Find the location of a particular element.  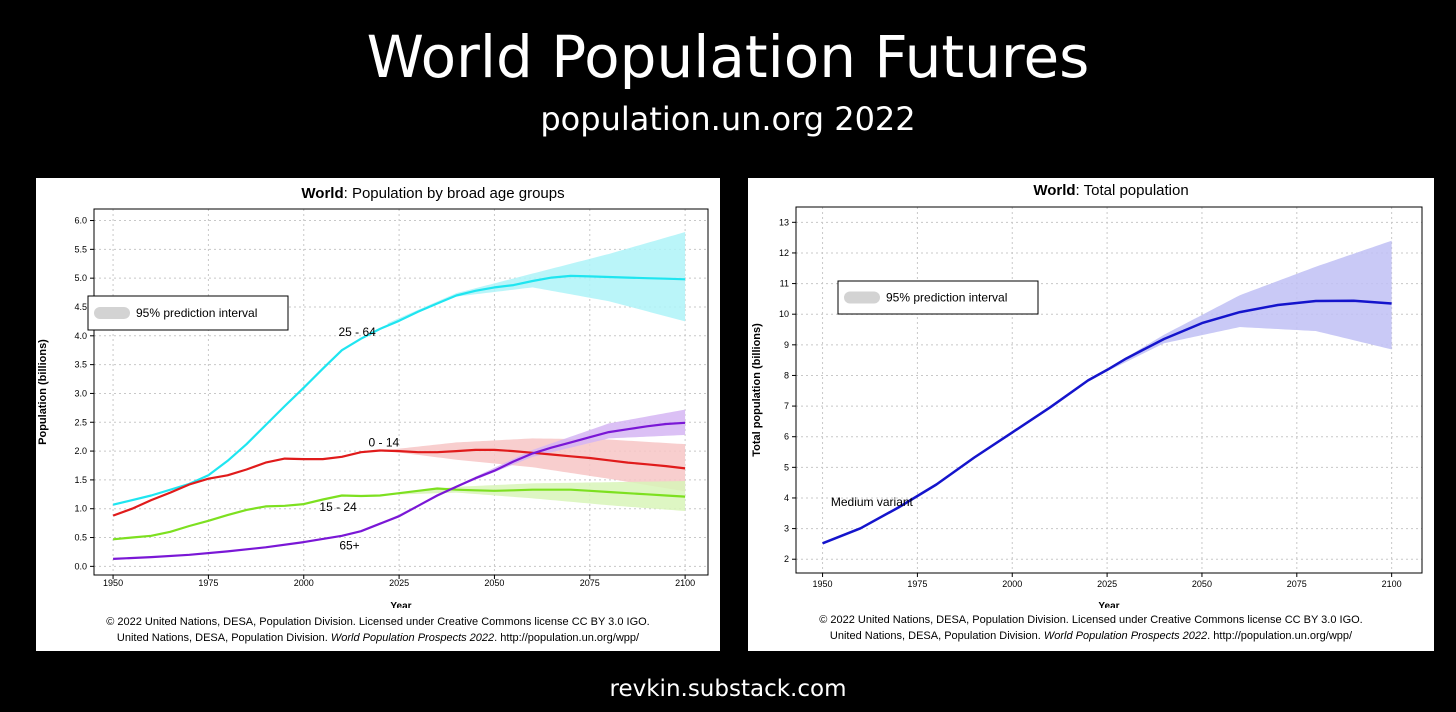

chart-title-text: : Total population is located at coordinates (1132, 190).